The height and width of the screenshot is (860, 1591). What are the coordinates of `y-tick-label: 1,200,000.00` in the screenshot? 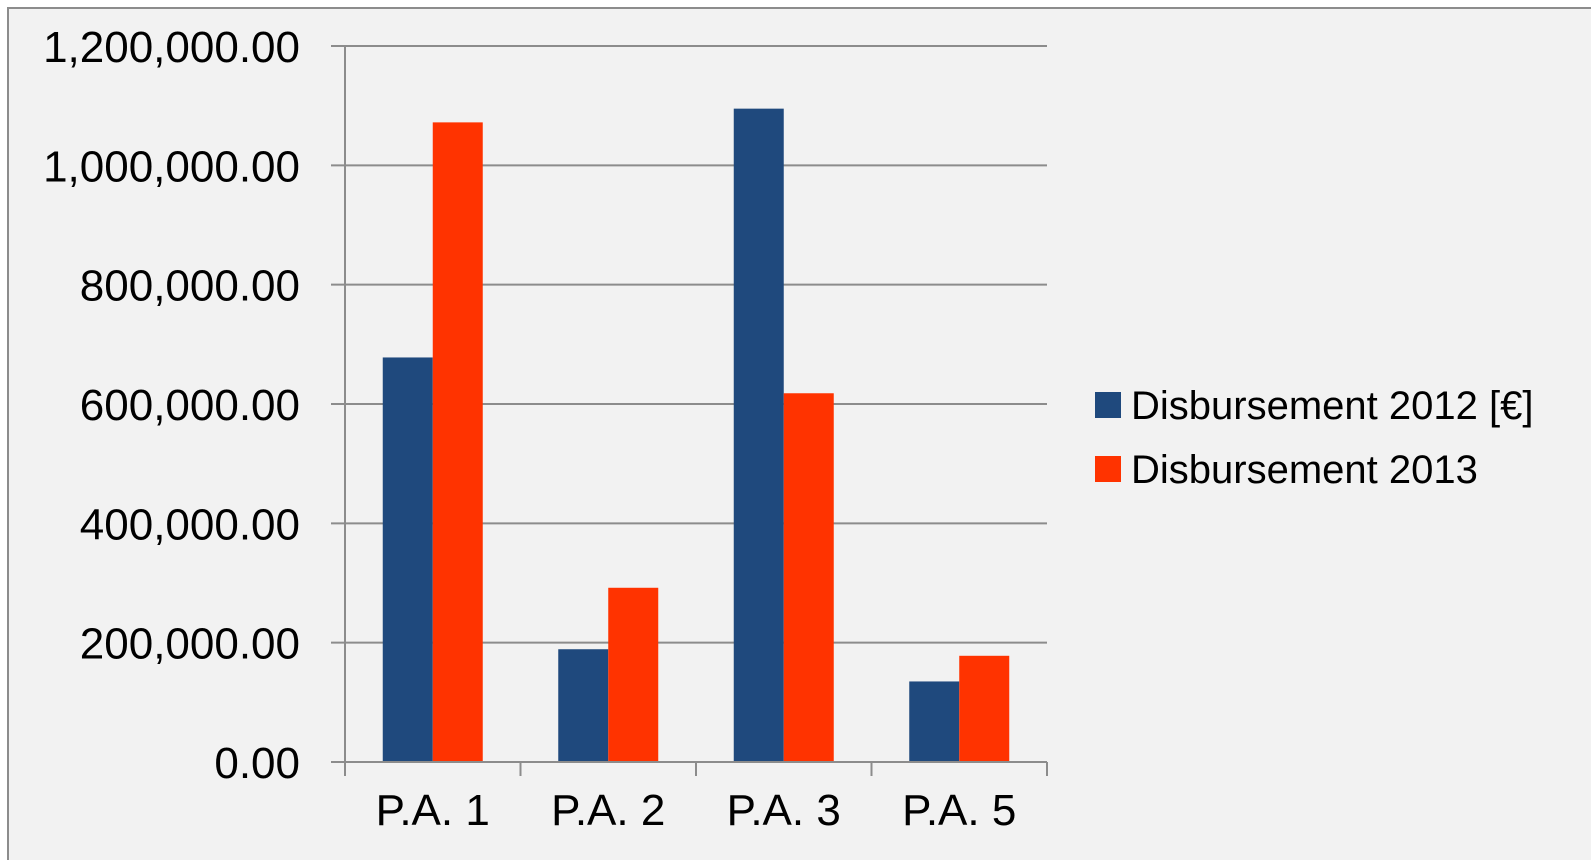 It's located at (171, 47).